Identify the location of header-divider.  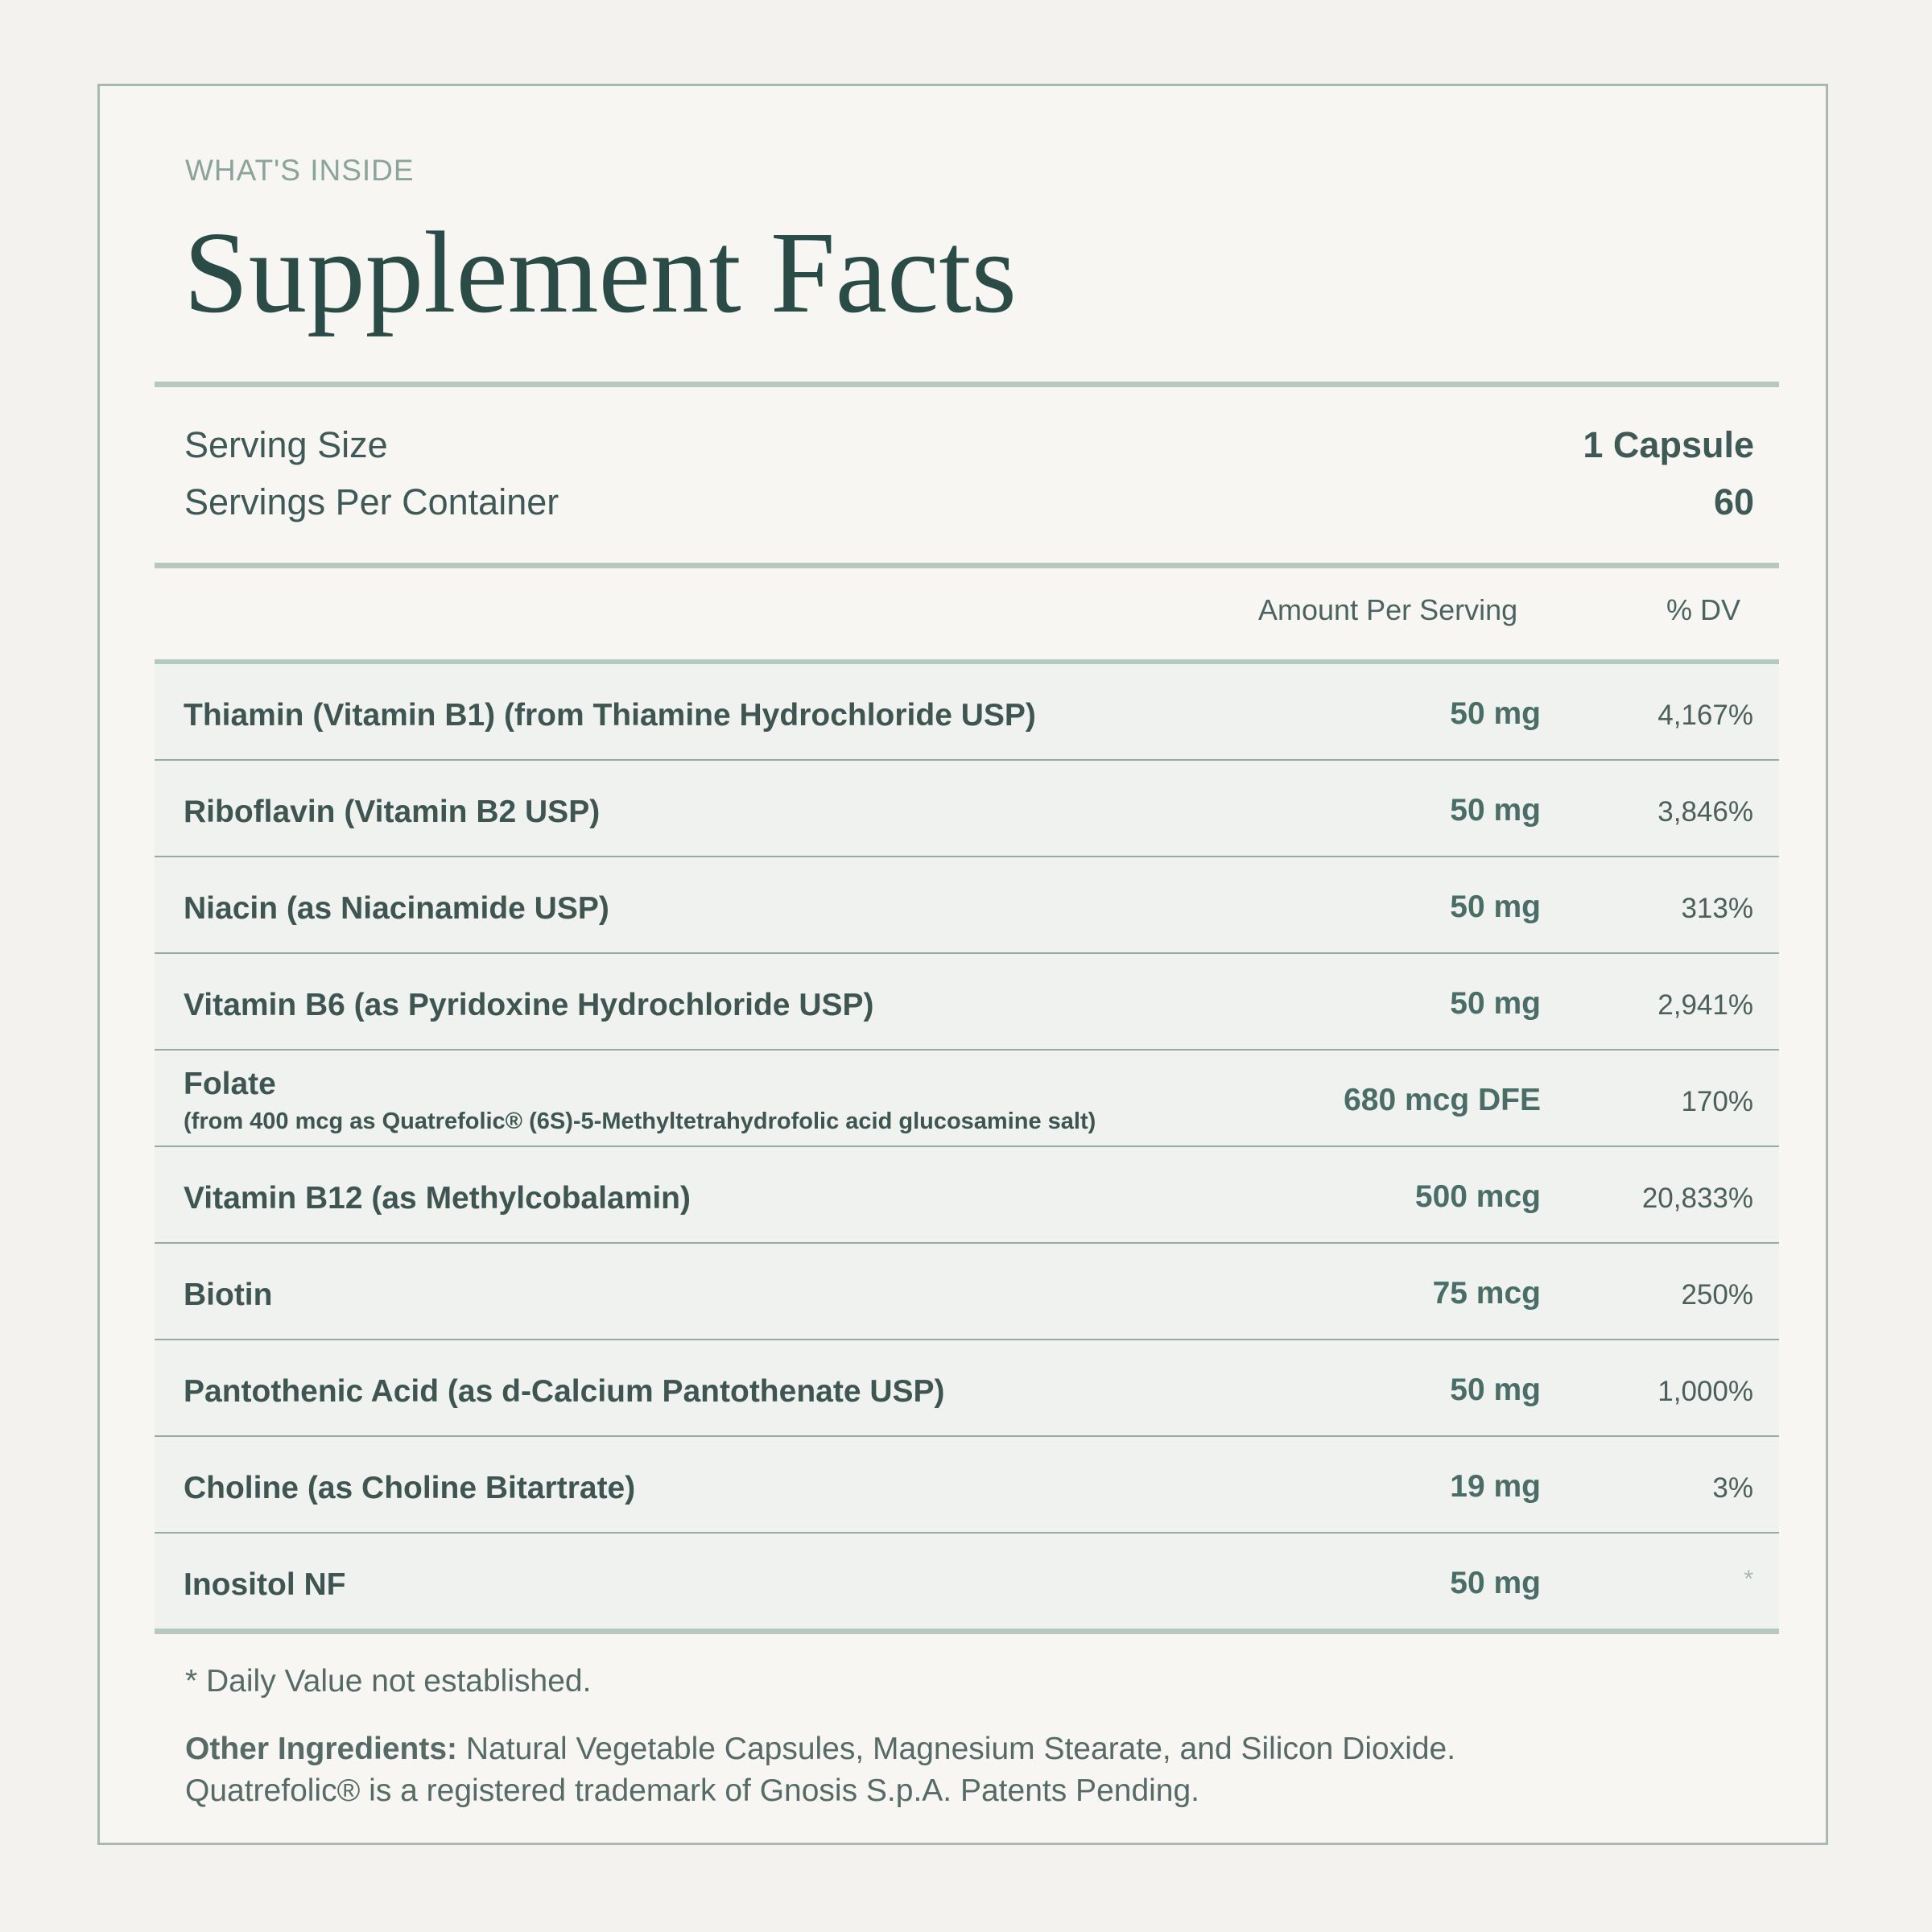
(967, 662).